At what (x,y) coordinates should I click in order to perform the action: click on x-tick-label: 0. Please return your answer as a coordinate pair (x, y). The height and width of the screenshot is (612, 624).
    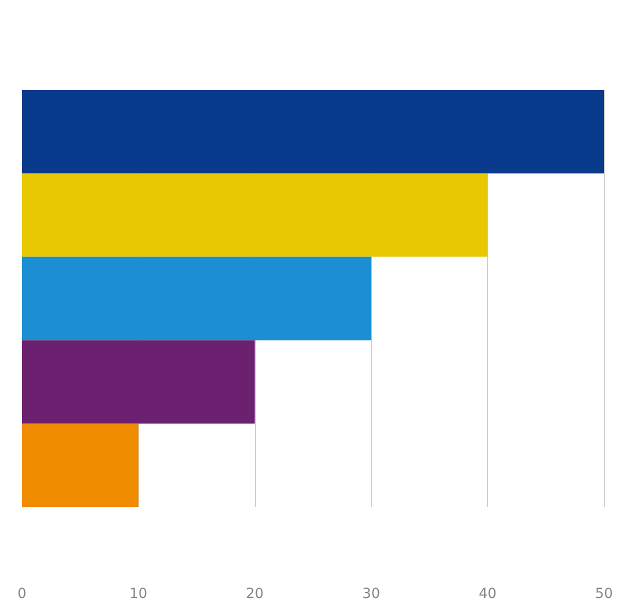
    Looking at the image, I should click on (22, 594).